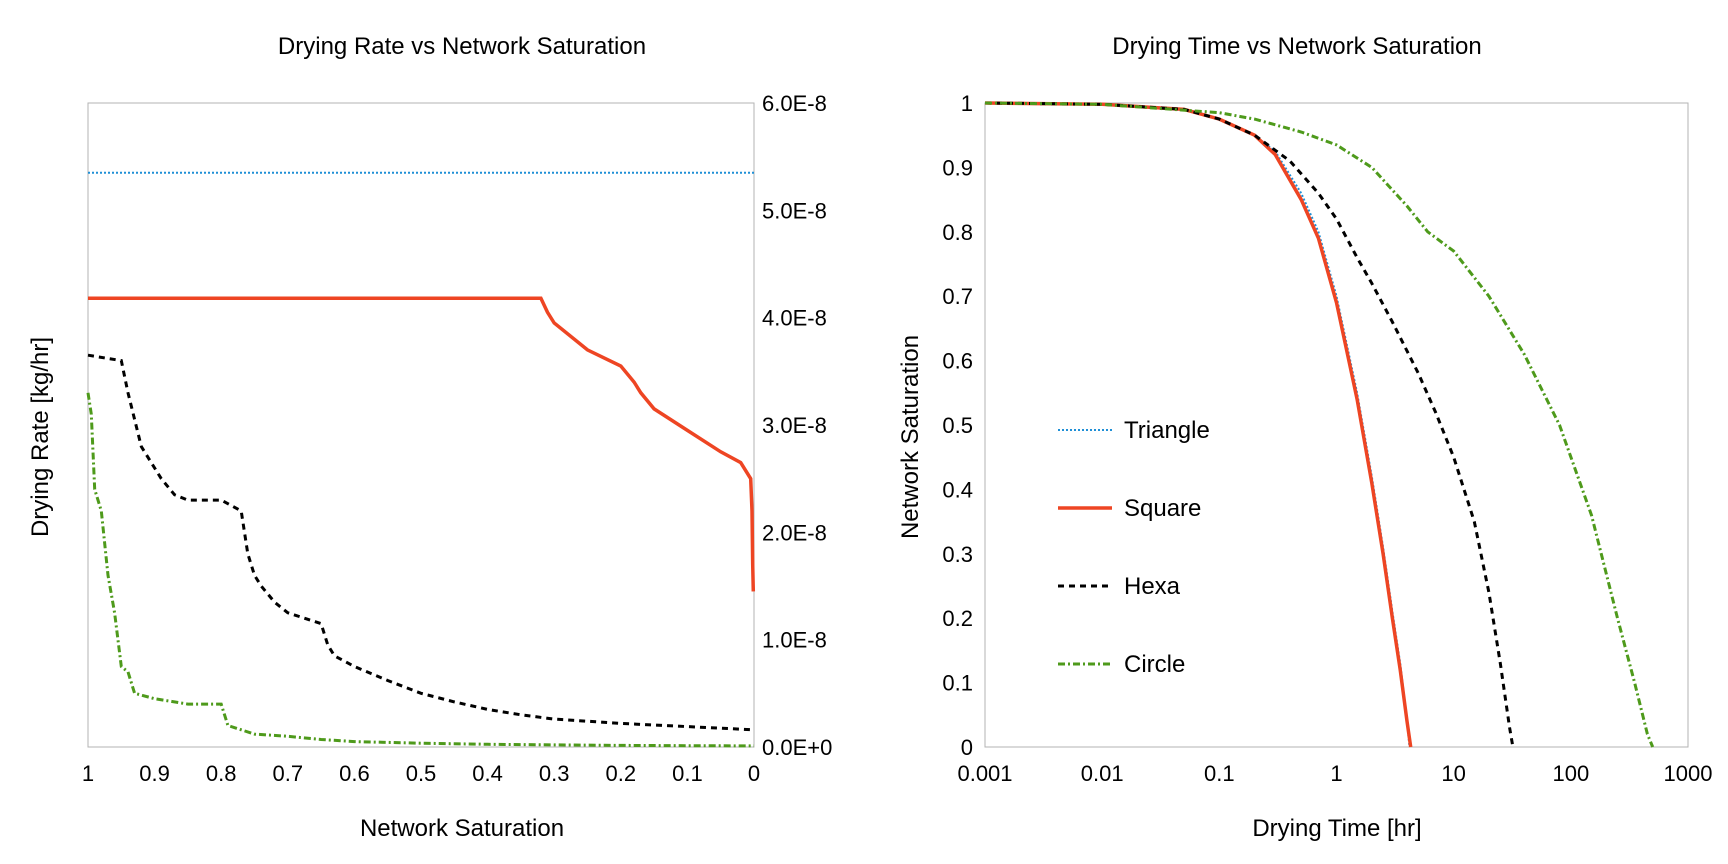 This screenshot has height=864, width=1728. I want to click on left-chart-title: Drying Rate vs Network Saturation, so click(462, 46).